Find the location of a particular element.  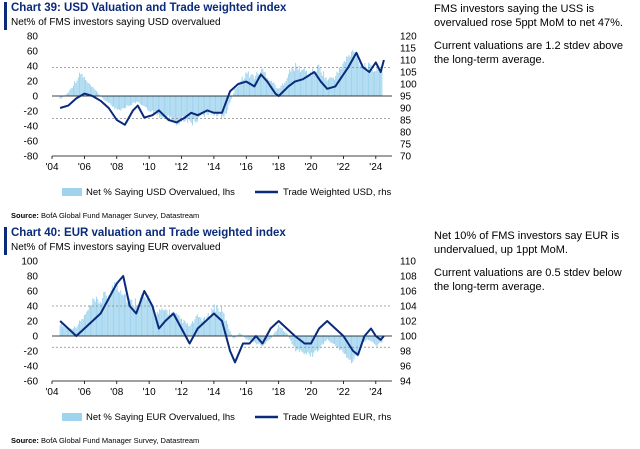

y-right-tick-label: 100 is located at coordinates (408, 337).